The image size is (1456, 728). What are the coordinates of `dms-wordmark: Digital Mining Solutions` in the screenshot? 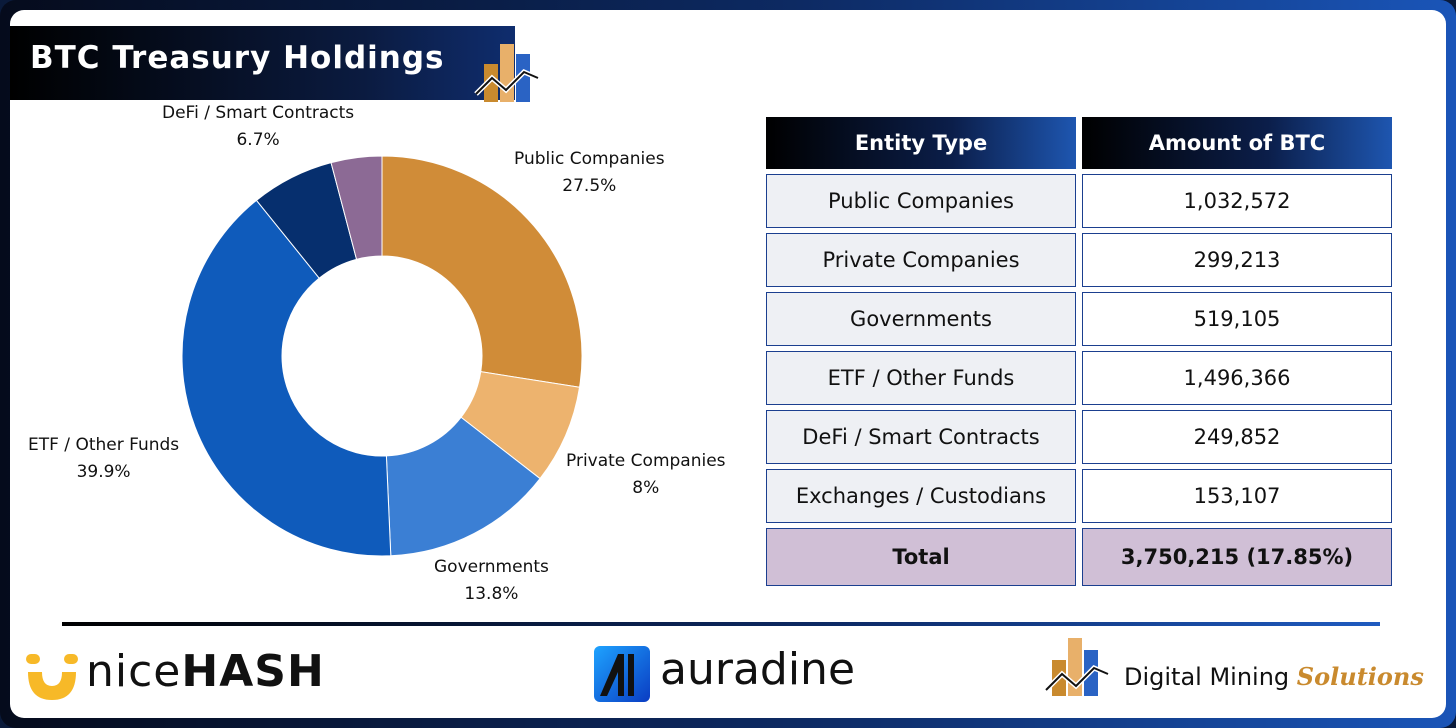 It's located at (1274, 676).